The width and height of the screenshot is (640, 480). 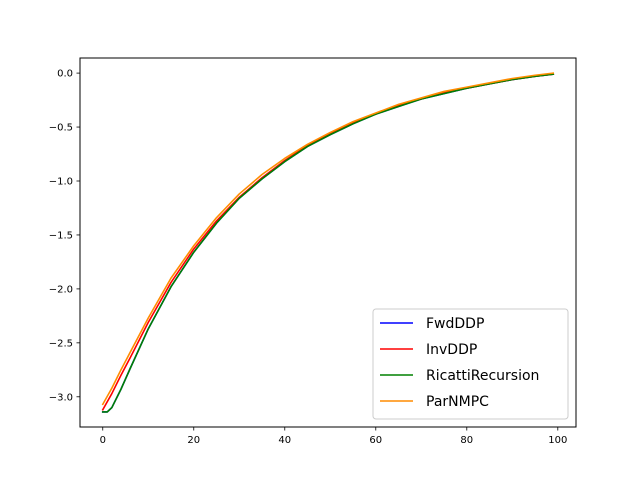 What do you see at coordinates (193, 440) in the screenshot?
I see `x-tick-label: 20` at bounding box center [193, 440].